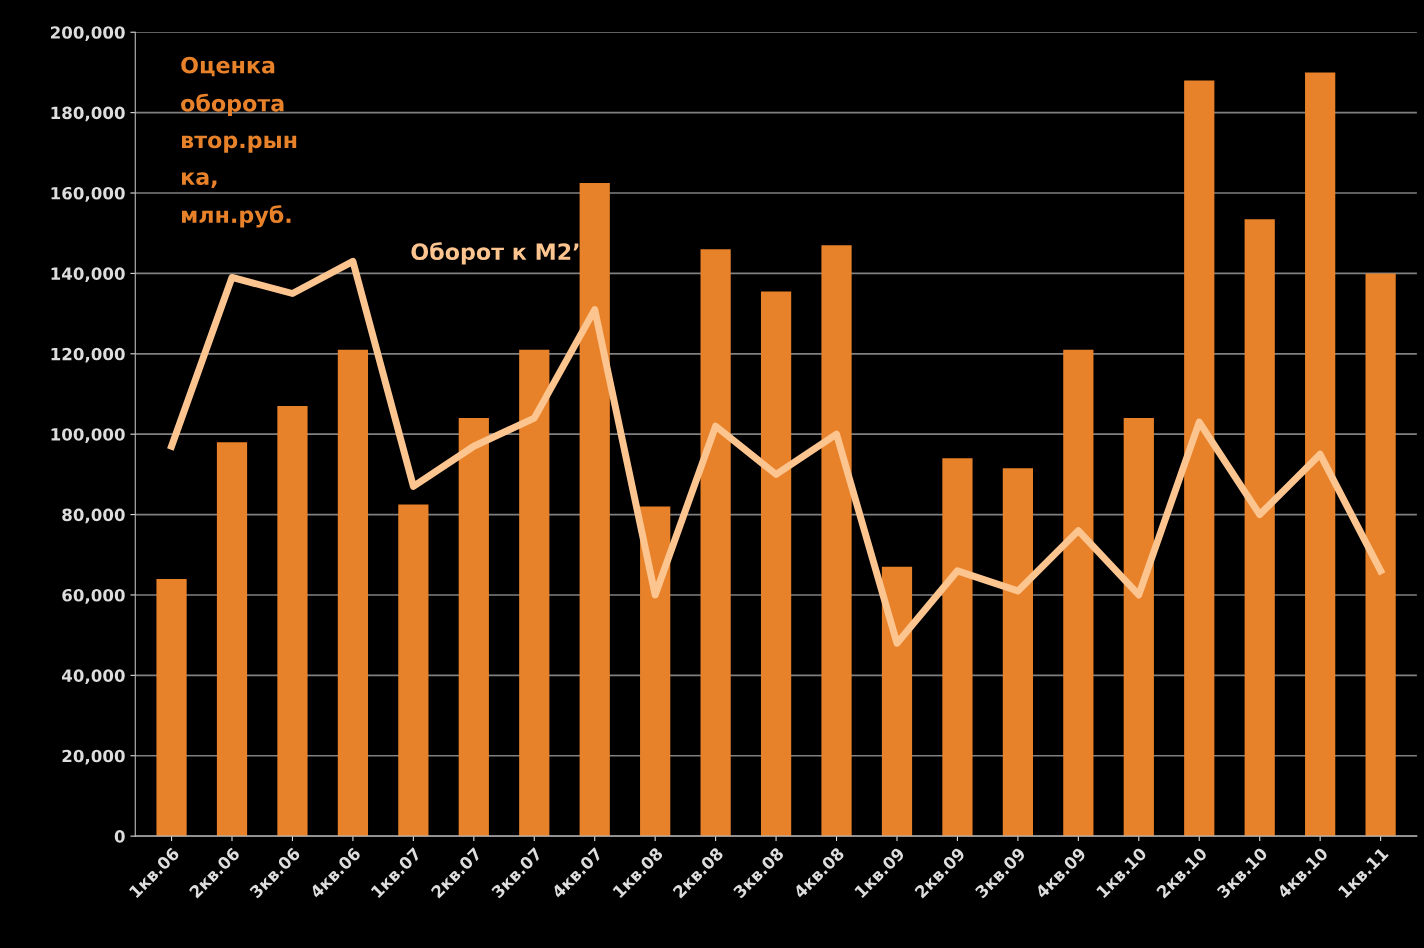 The height and width of the screenshot is (948, 1424). What do you see at coordinates (93, 677) in the screenshot?
I see `y-tick-label: 40,000` at bounding box center [93, 677].